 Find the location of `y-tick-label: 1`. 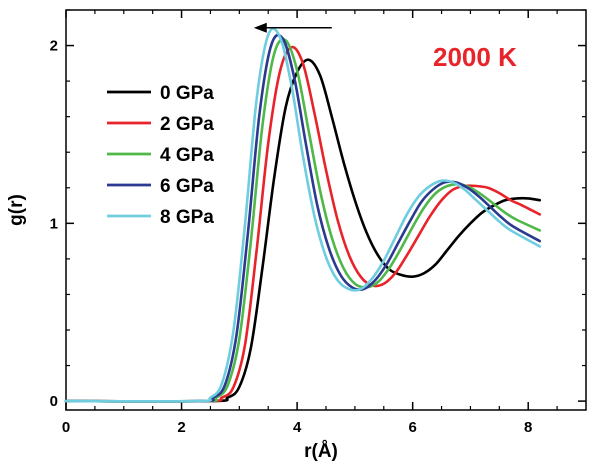

y-tick-label: 1 is located at coordinates (54, 223).